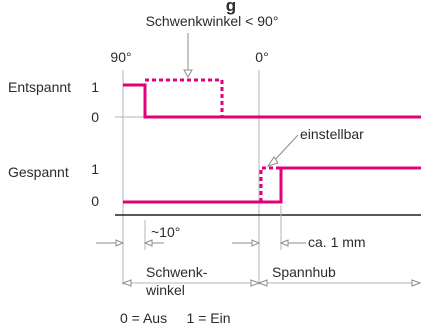 Image resolution: width=421 pixels, height=330 pixels. What do you see at coordinates (165, 232) in the screenshot?
I see `approx-angle-label: ~10°` at bounding box center [165, 232].